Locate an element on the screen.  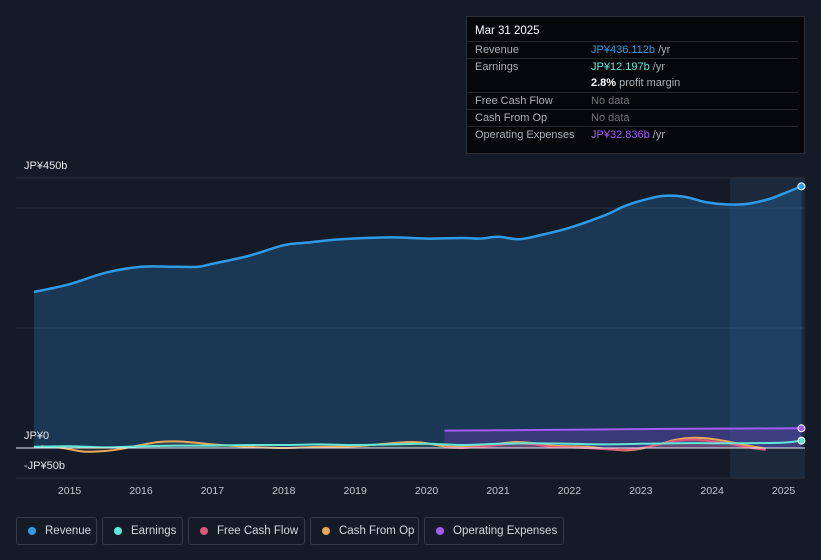
legend-operating-expenses: Operating Expenses is located at coordinates (494, 531).